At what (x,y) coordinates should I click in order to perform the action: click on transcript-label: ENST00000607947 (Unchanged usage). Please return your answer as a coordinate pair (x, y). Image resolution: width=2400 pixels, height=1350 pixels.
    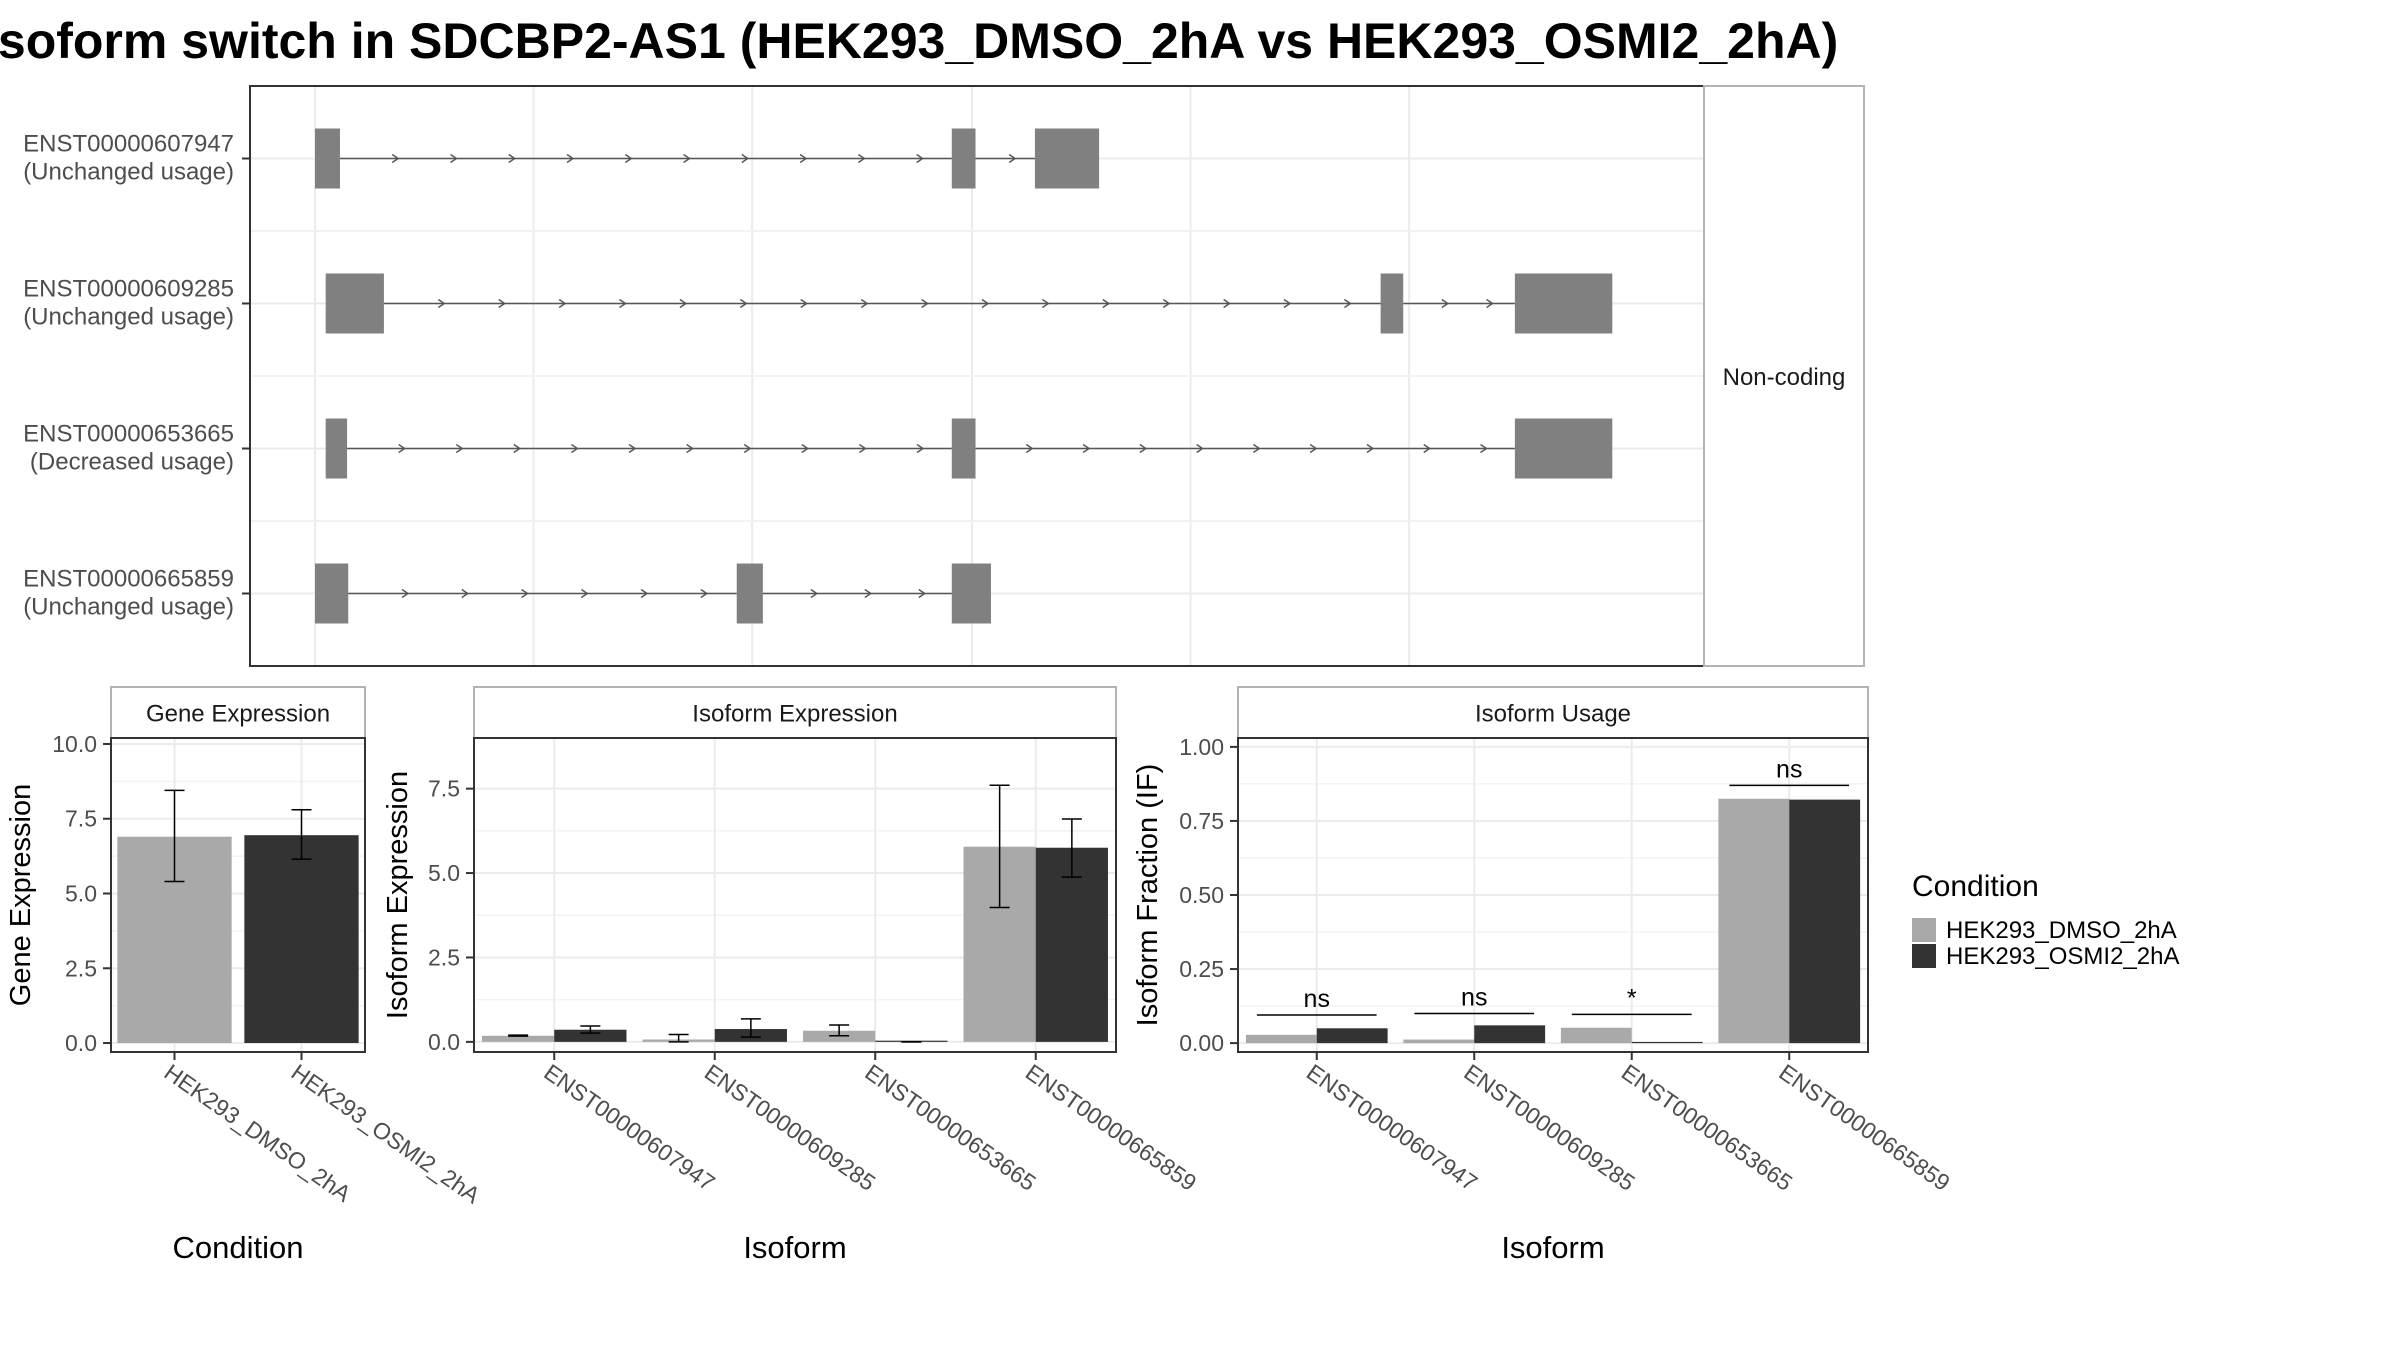
    Looking at the image, I should click on (128, 158).